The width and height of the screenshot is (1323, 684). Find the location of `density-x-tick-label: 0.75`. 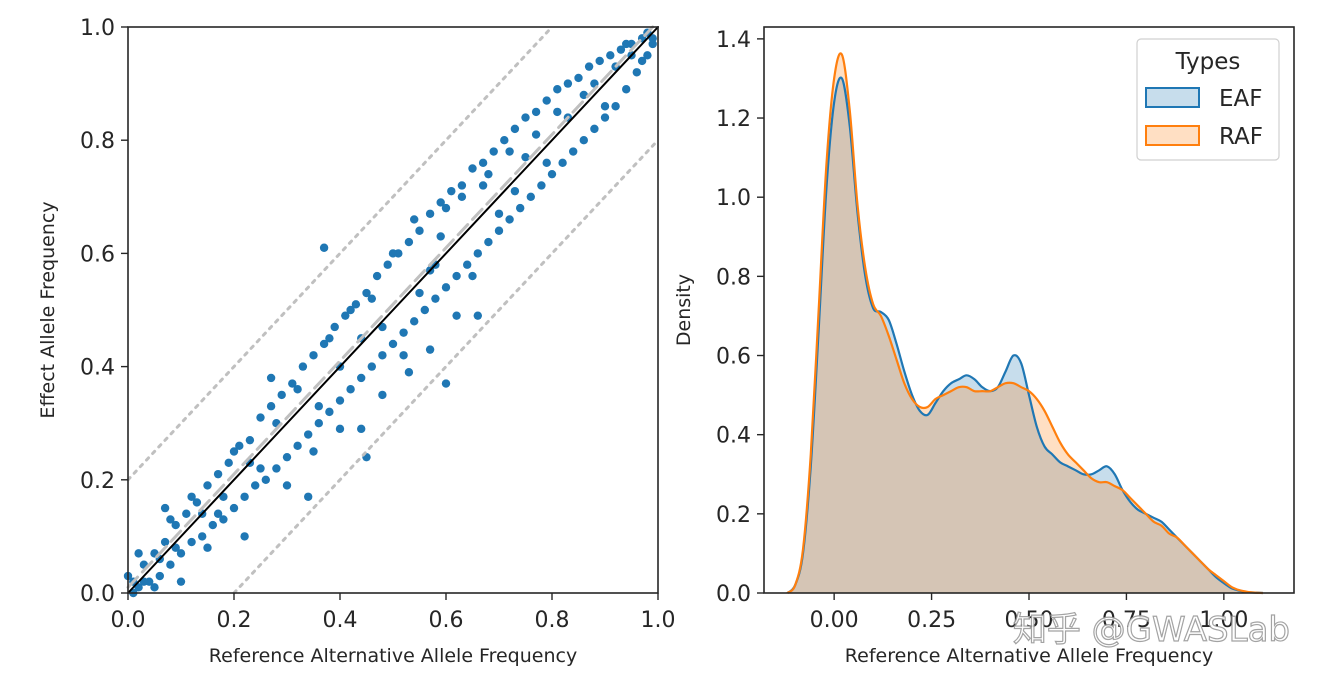

density-x-tick-label: 0.75 is located at coordinates (1126, 620).